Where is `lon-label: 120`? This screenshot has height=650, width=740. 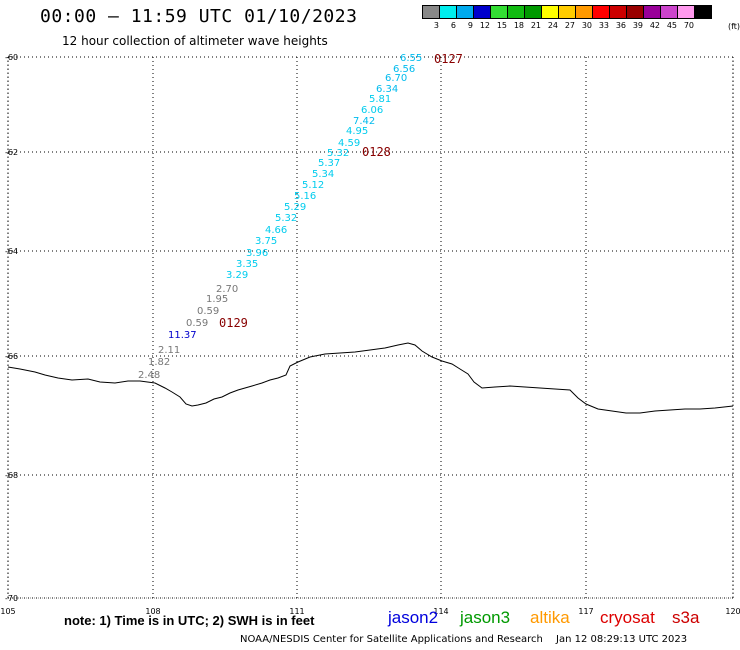 lon-label: 120 is located at coordinates (732, 611).